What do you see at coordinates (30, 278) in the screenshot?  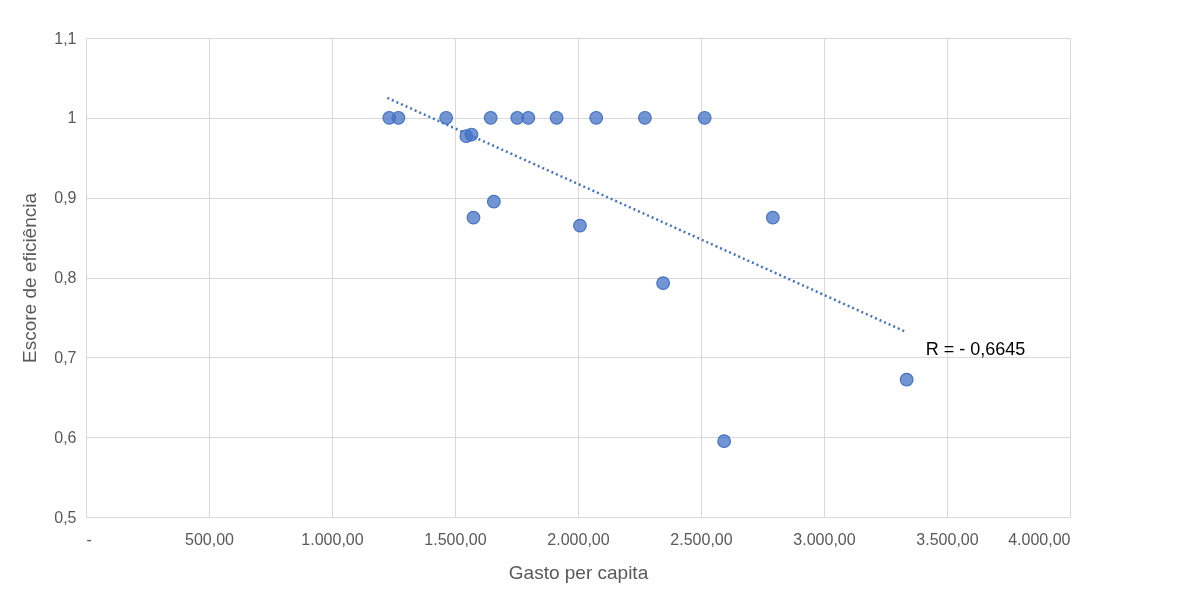 I see `y-axis-title: Escore de eficiência` at bounding box center [30, 278].